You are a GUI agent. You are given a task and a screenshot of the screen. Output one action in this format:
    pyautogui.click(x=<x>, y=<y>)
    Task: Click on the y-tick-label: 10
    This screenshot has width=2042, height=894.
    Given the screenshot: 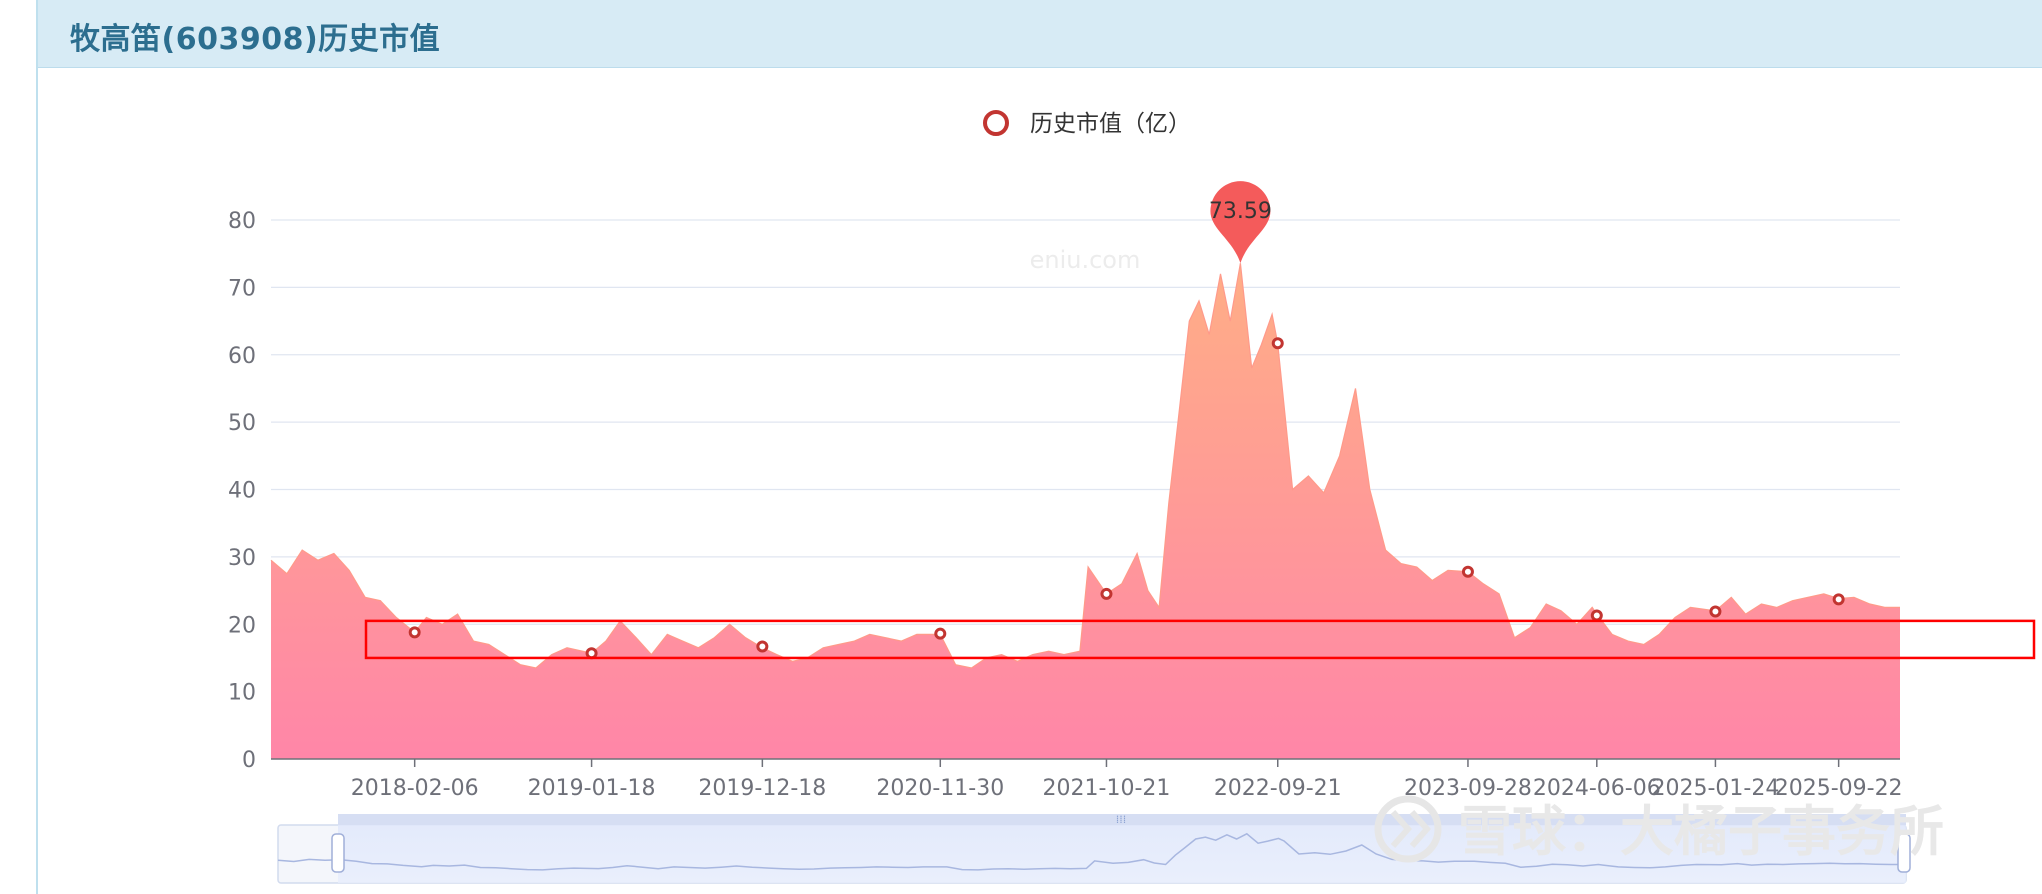 What is the action you would take?
    pyautogui.click(x=242, y=693)
    